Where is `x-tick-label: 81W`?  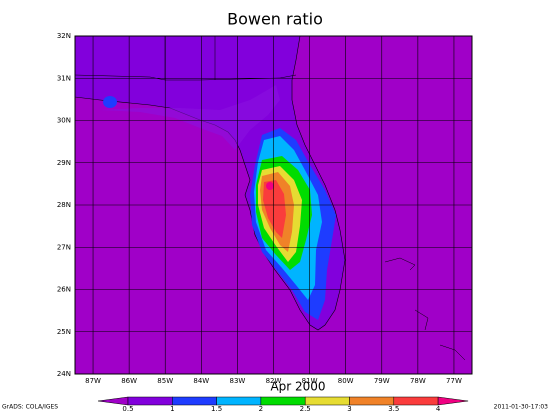 x-tick-label: 81W is located at coordinates (310, 381).